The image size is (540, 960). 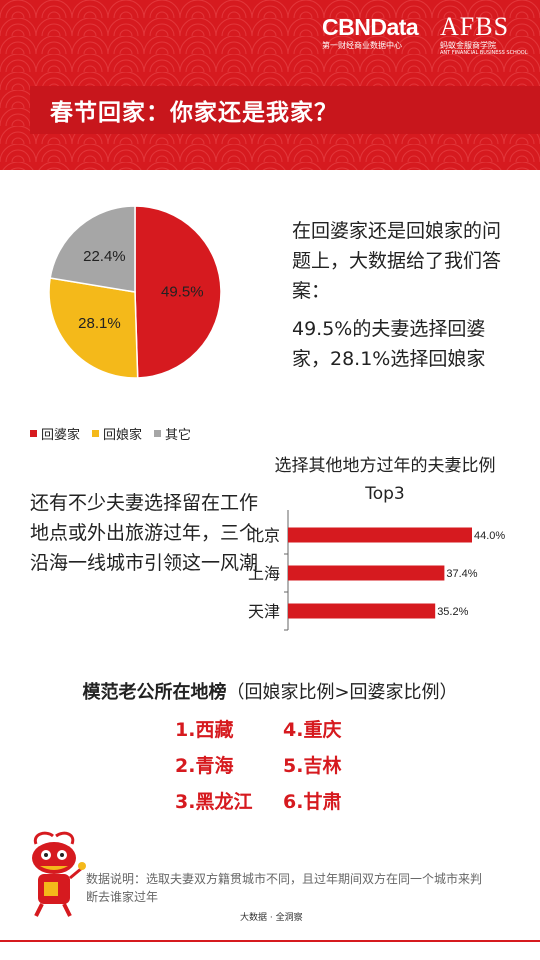 I want to click on bar-category-label: 上海, so click(x=264, y=573).